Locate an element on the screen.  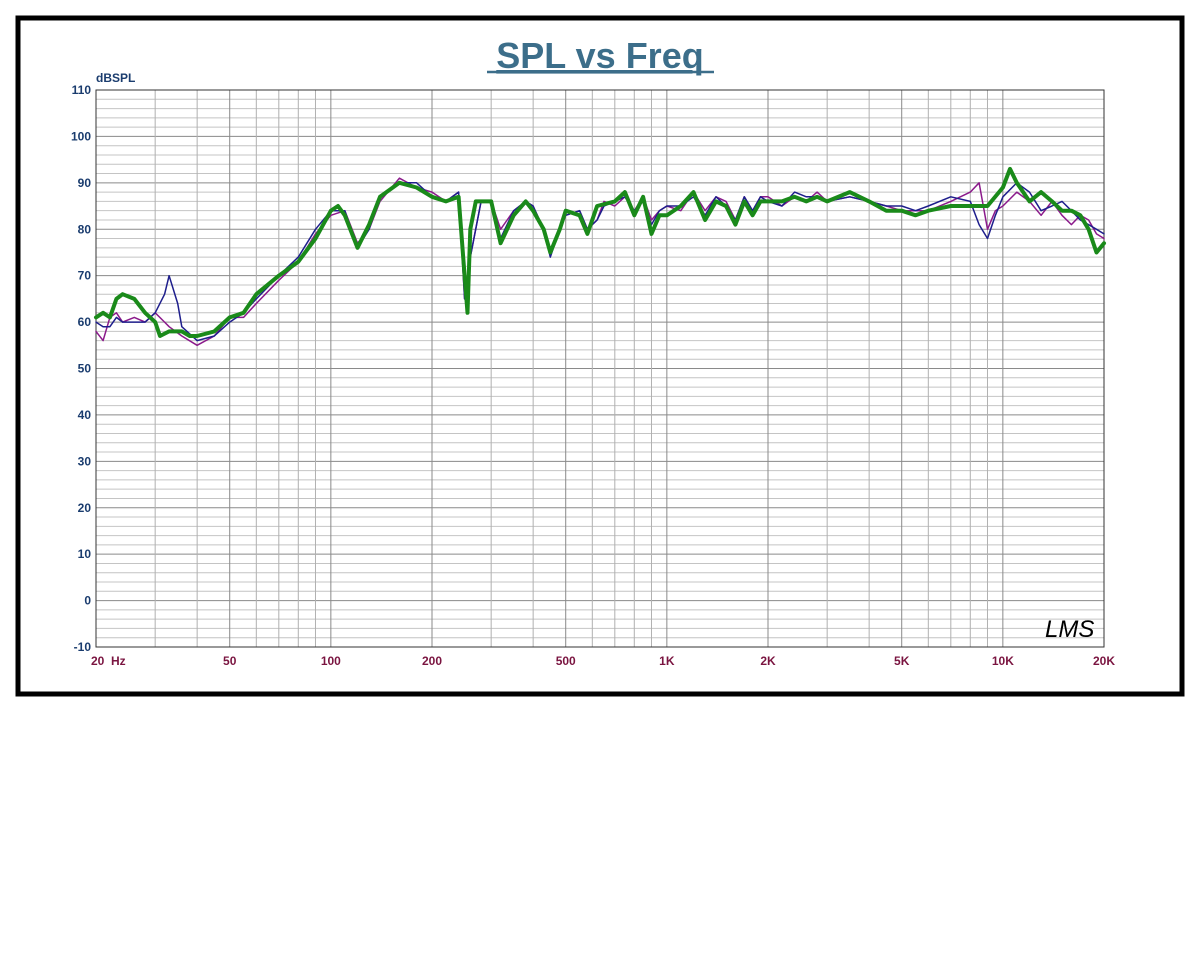
y-tick-label: 80 is located at coordinates (85, 229).